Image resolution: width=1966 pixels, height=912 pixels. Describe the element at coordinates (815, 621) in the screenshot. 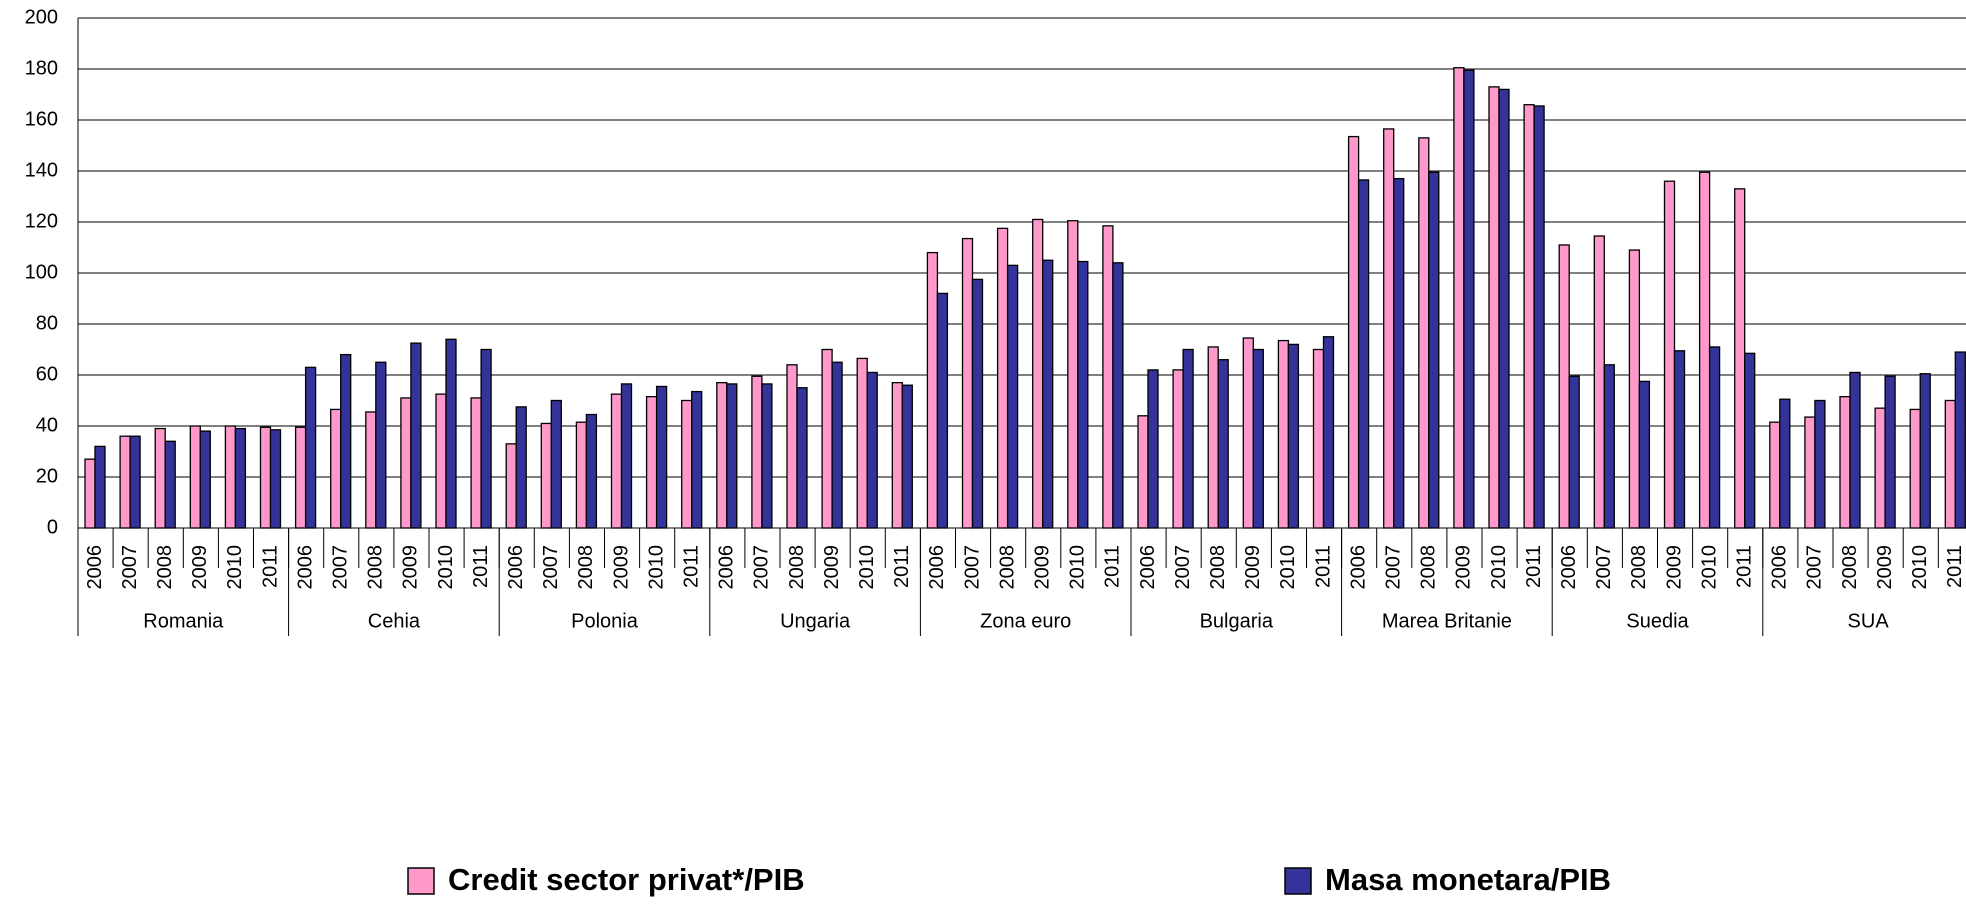

I see `group-label: Ungaria` at that location.